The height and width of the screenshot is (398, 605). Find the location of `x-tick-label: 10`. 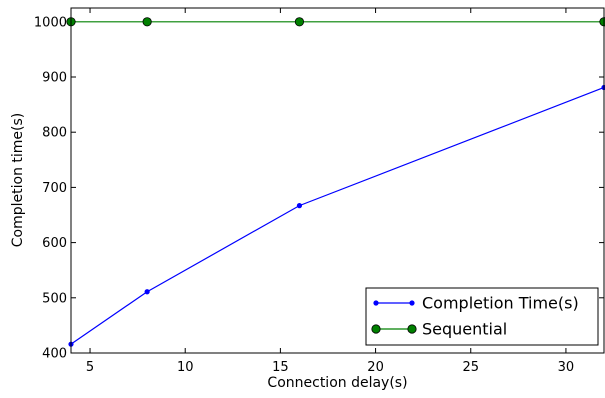

x-tick-label: 10 is located at coordinates (185, 367).